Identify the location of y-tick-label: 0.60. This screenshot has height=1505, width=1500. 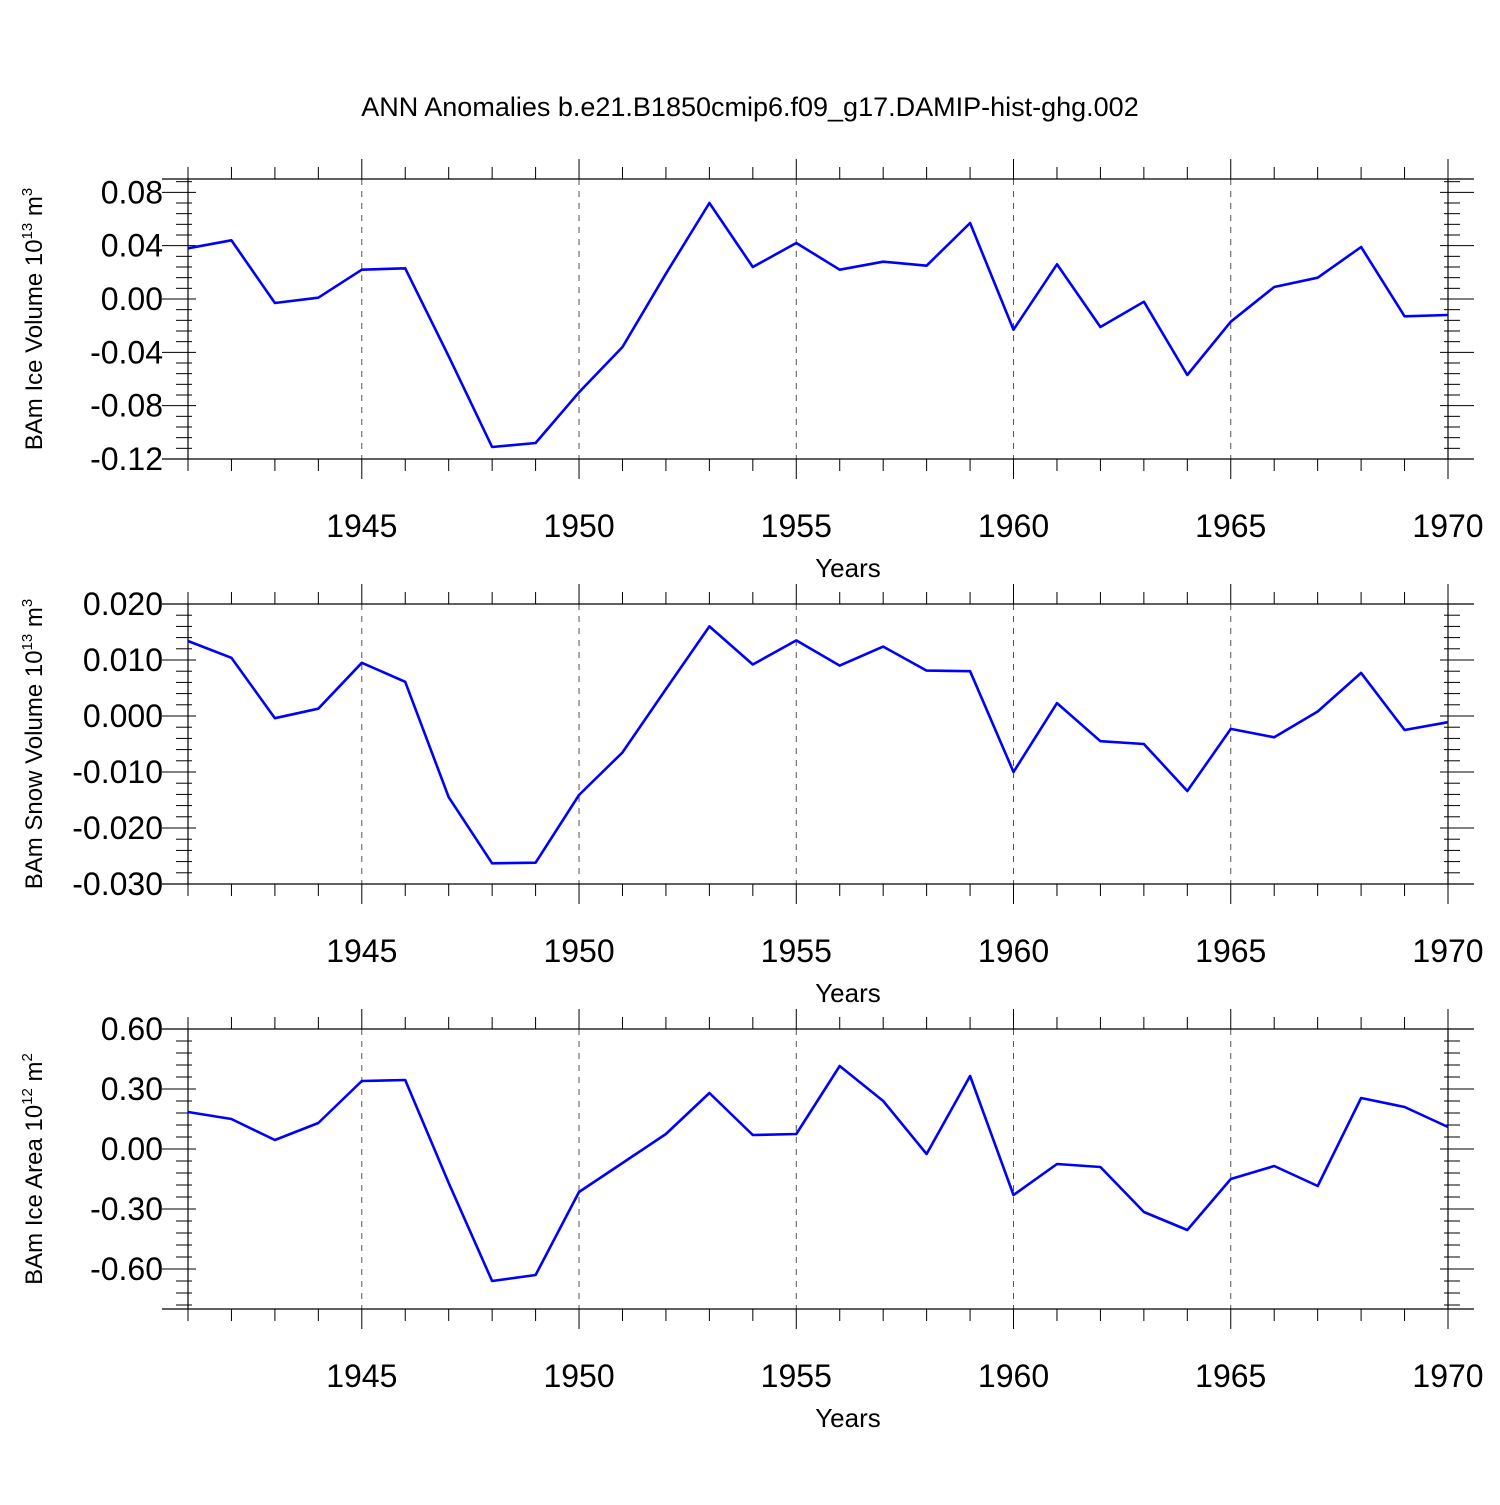
(132, 1029).